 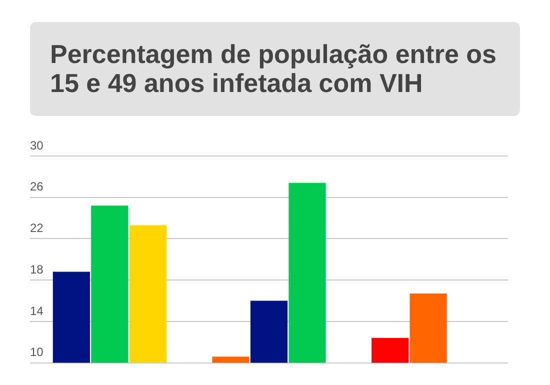 What do you see at coordinates (37, 228) in the screenshot?
I see `y-tick-label: 22` at bounding box center [37, 228].